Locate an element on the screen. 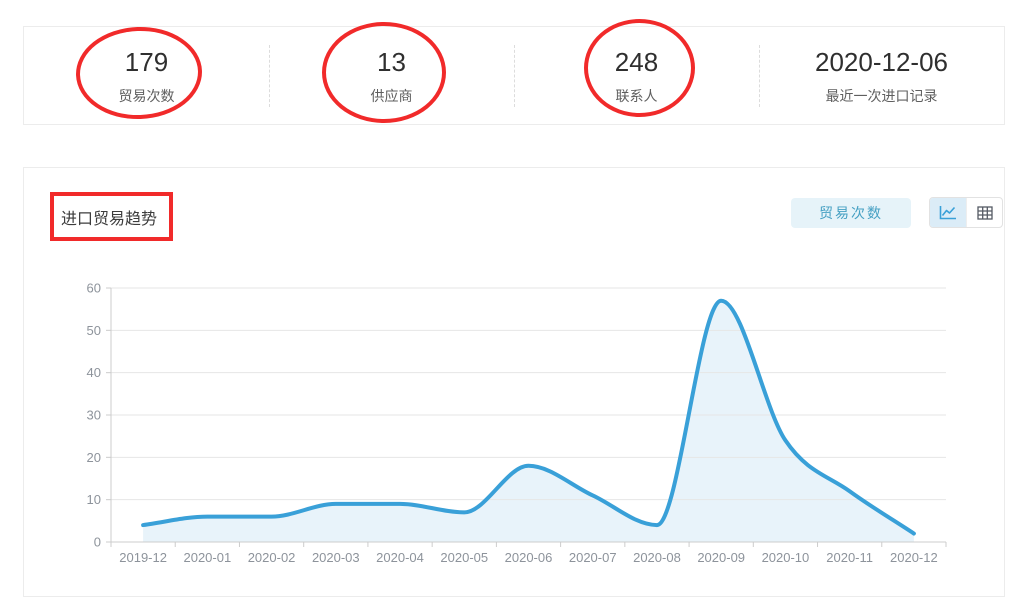  y-axis-label: 60 is located at coordinates (94, 288).